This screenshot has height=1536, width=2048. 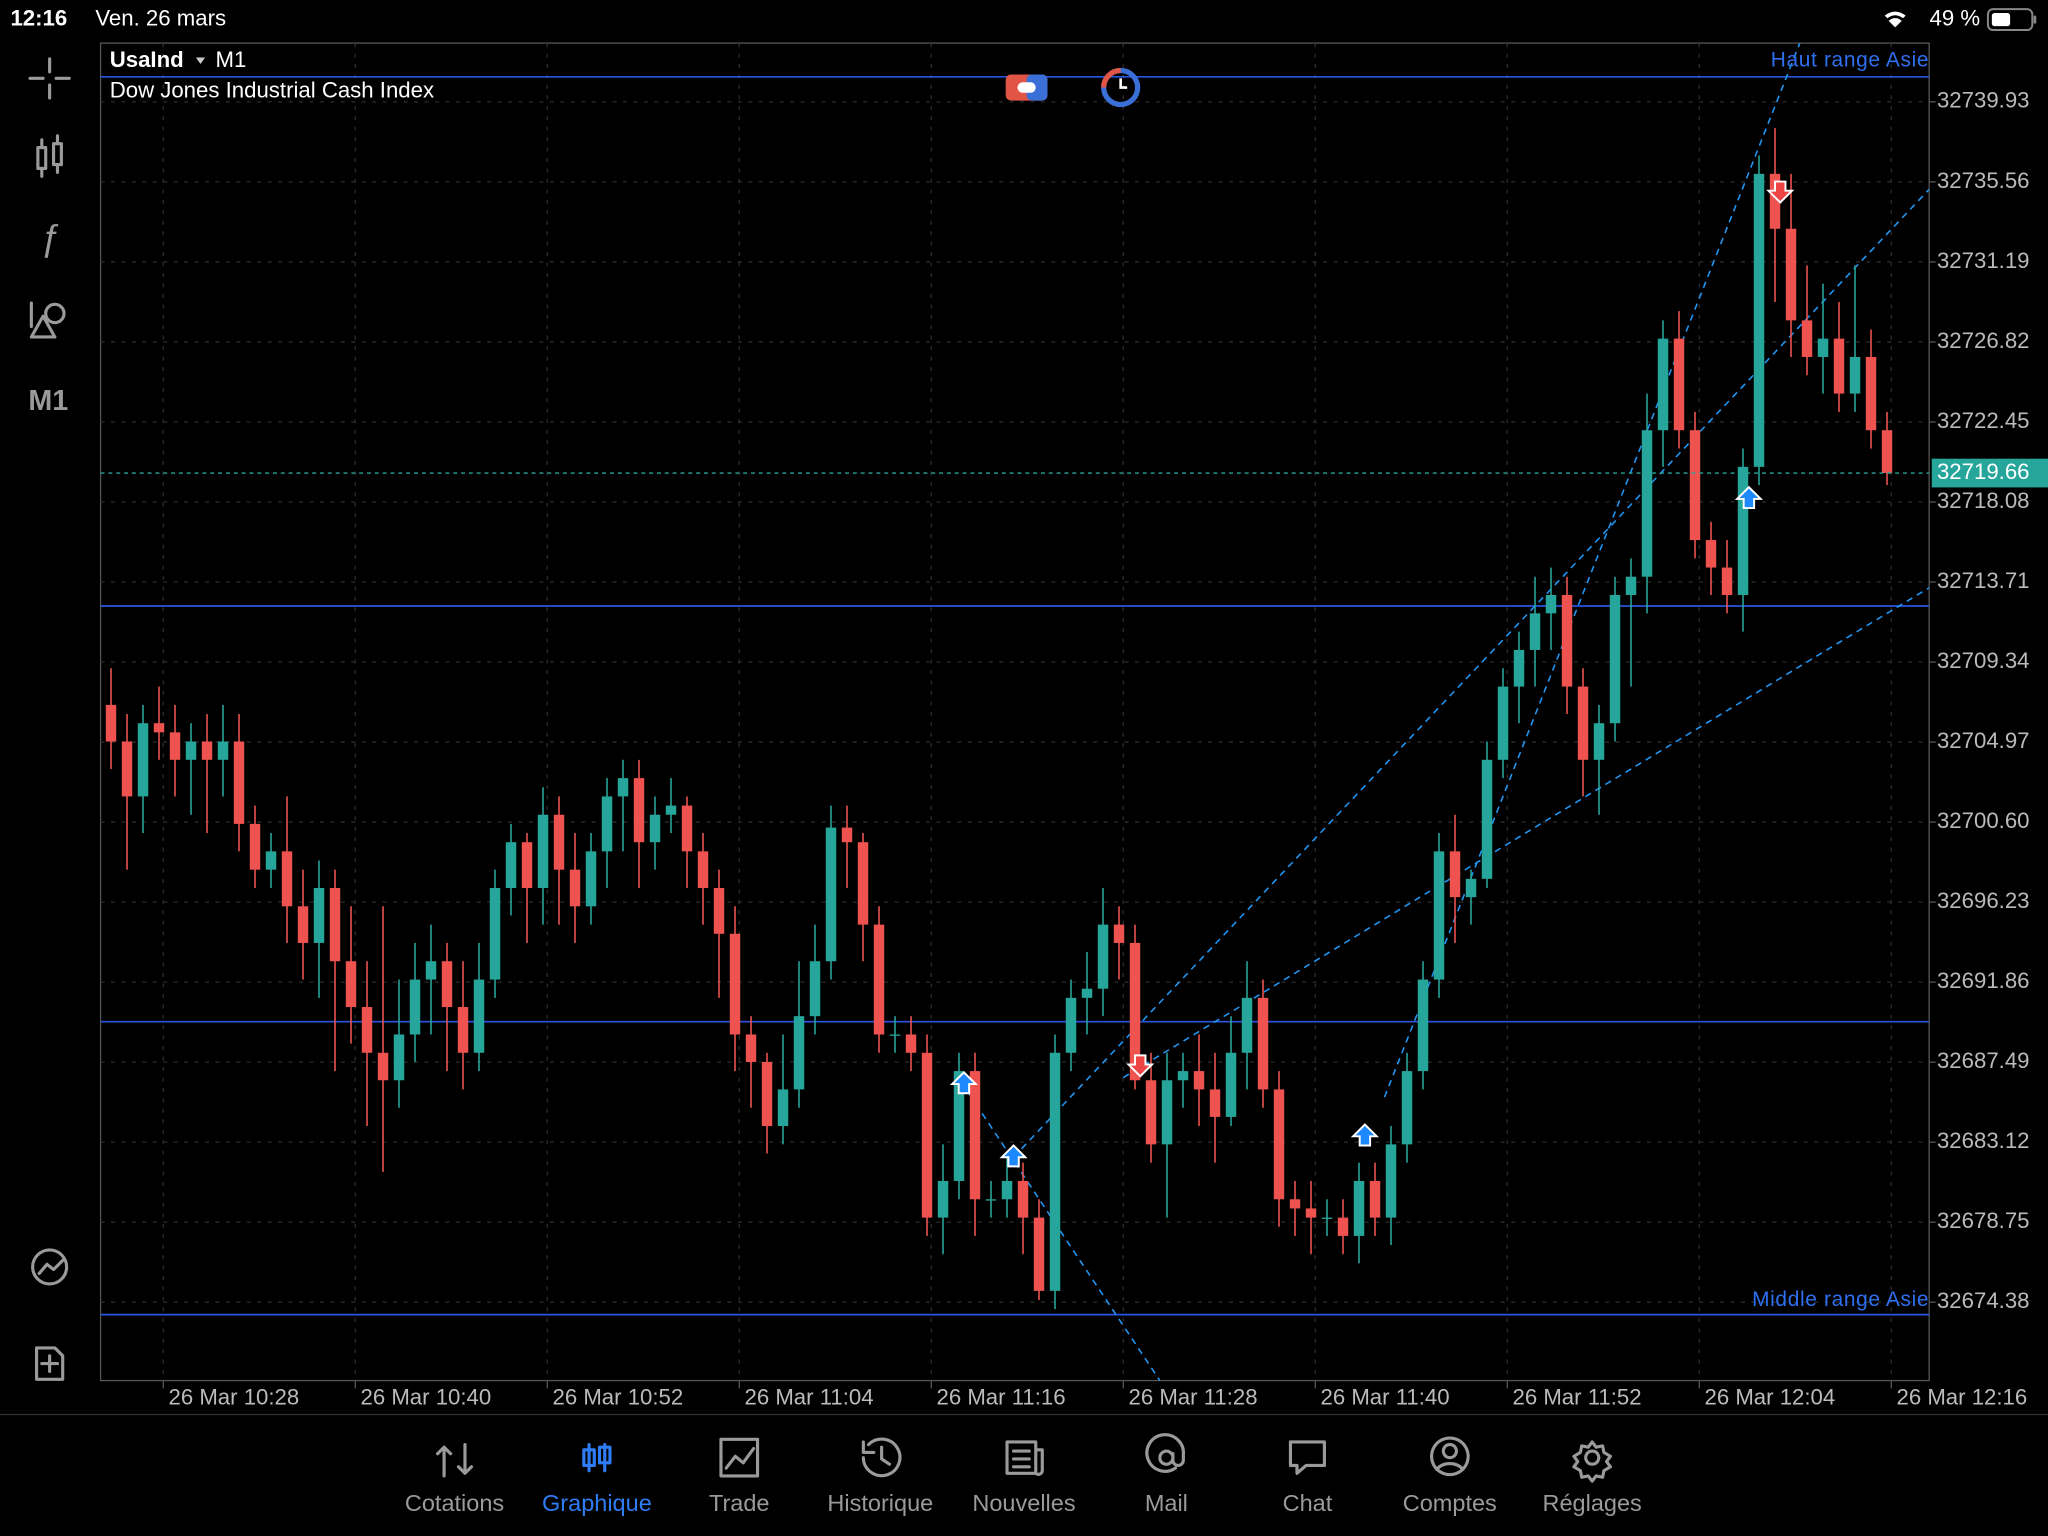 What do you see at coordinates (1023, 1503) in the screenshot?
I see `tab-label: Nouvelles` at bounding box center [1023, 1503].